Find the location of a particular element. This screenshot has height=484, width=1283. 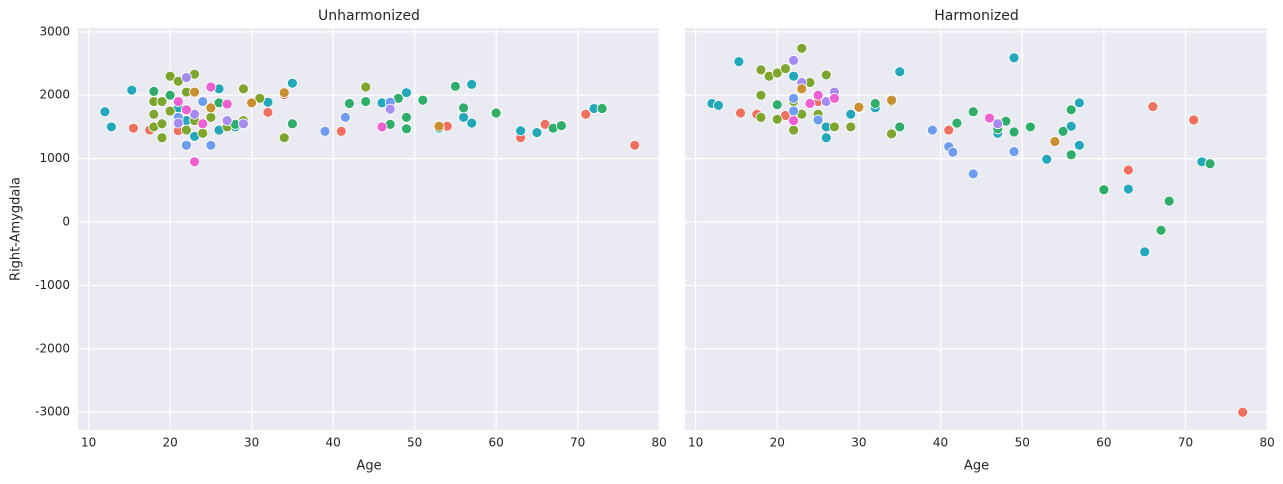

y-tick-label: -2000 is located at coordinates (52, 348).